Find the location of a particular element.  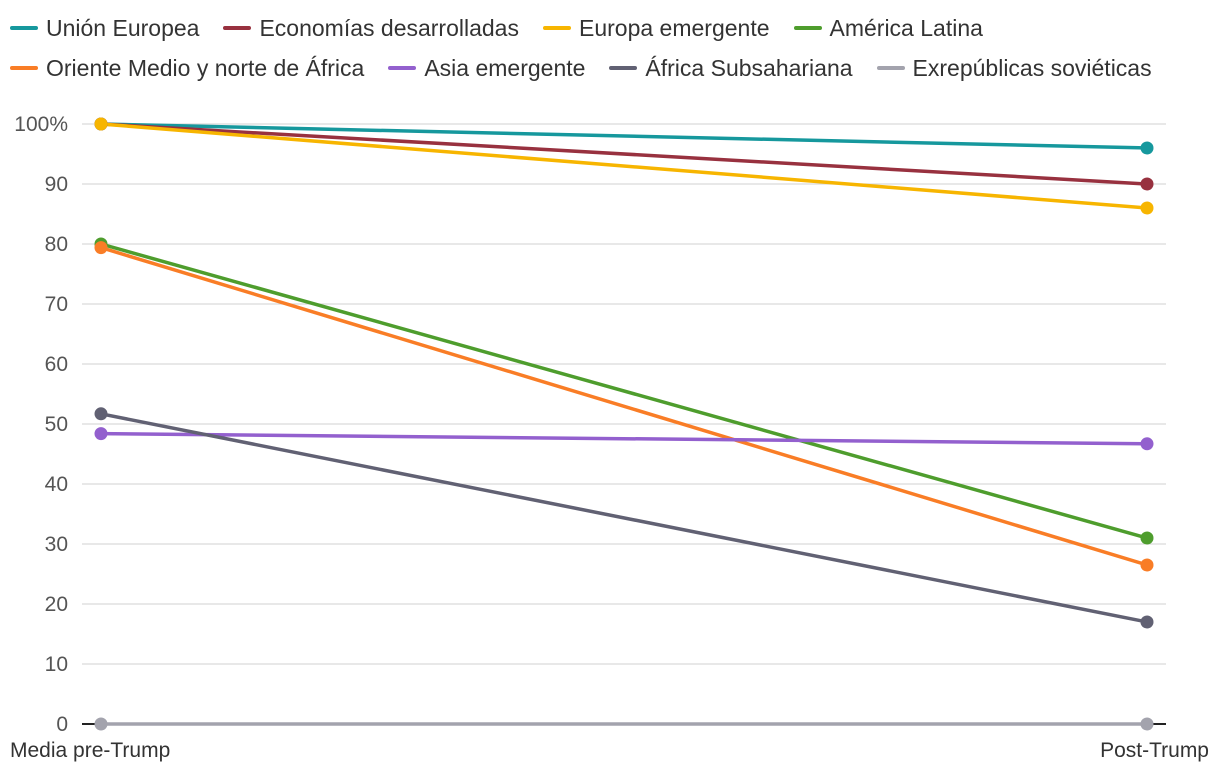

y-tick-label: 40 is located at coordinates (56, 484).